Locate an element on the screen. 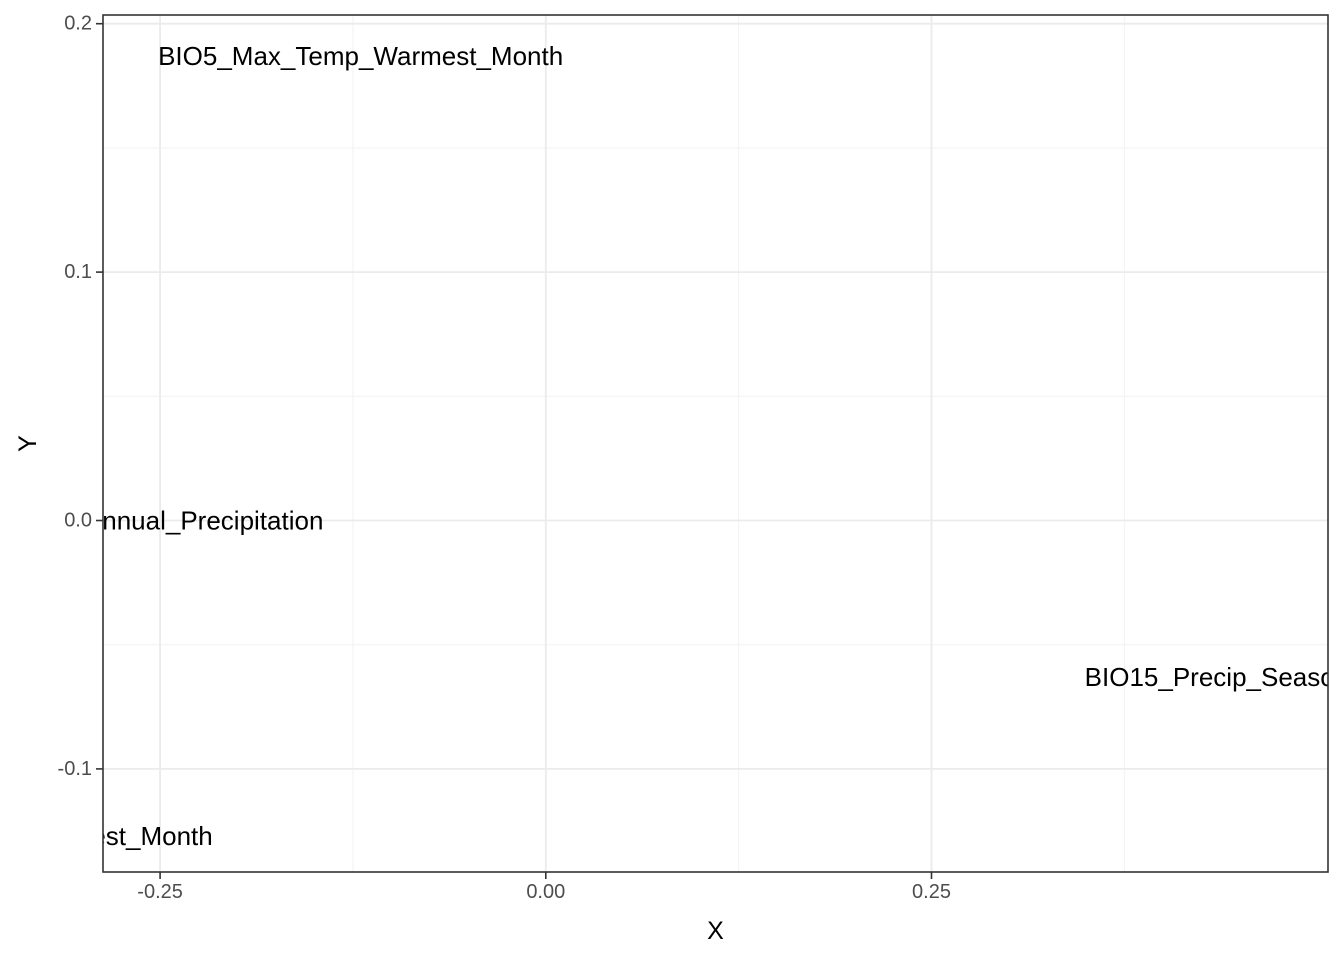  point-label: BIO12_Annual_Precipitation is located at coordinates (161, 521).